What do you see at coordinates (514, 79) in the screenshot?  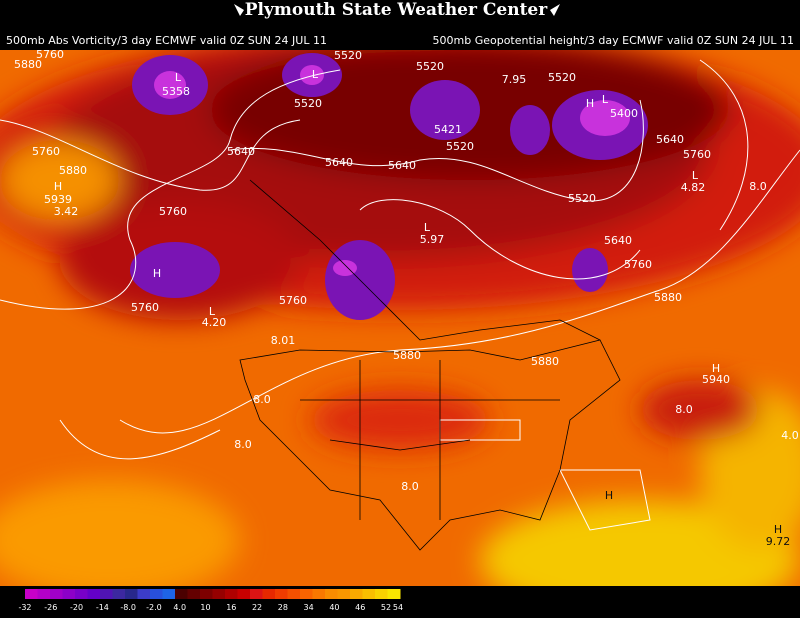 I see `map-label: 7.95` at bounding box center [514, 79].